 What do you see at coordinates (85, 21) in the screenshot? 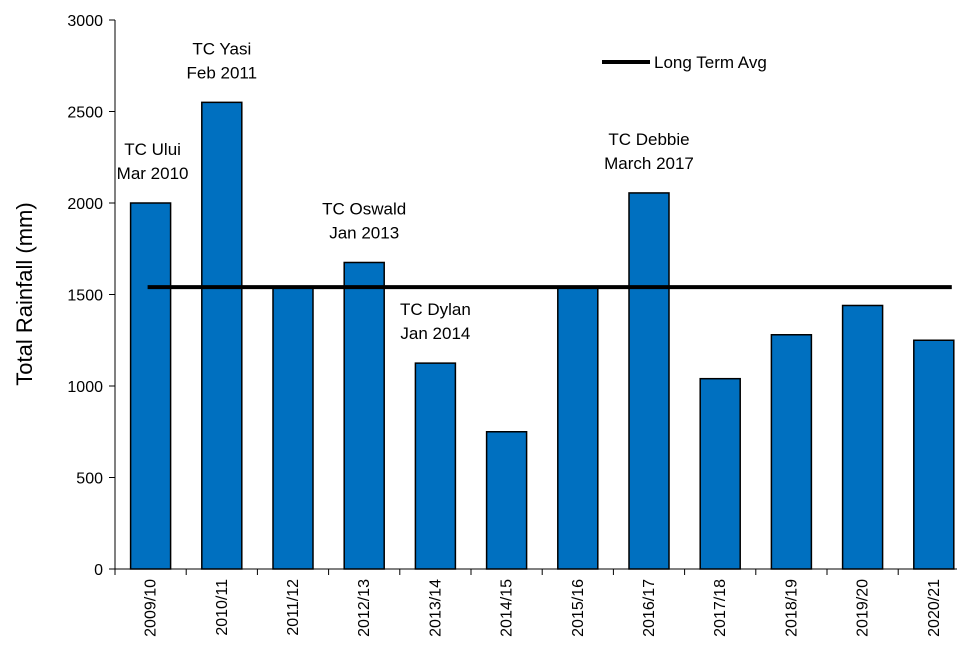
I see `y-tick-label: 3000` at bounding box center [85, 21].